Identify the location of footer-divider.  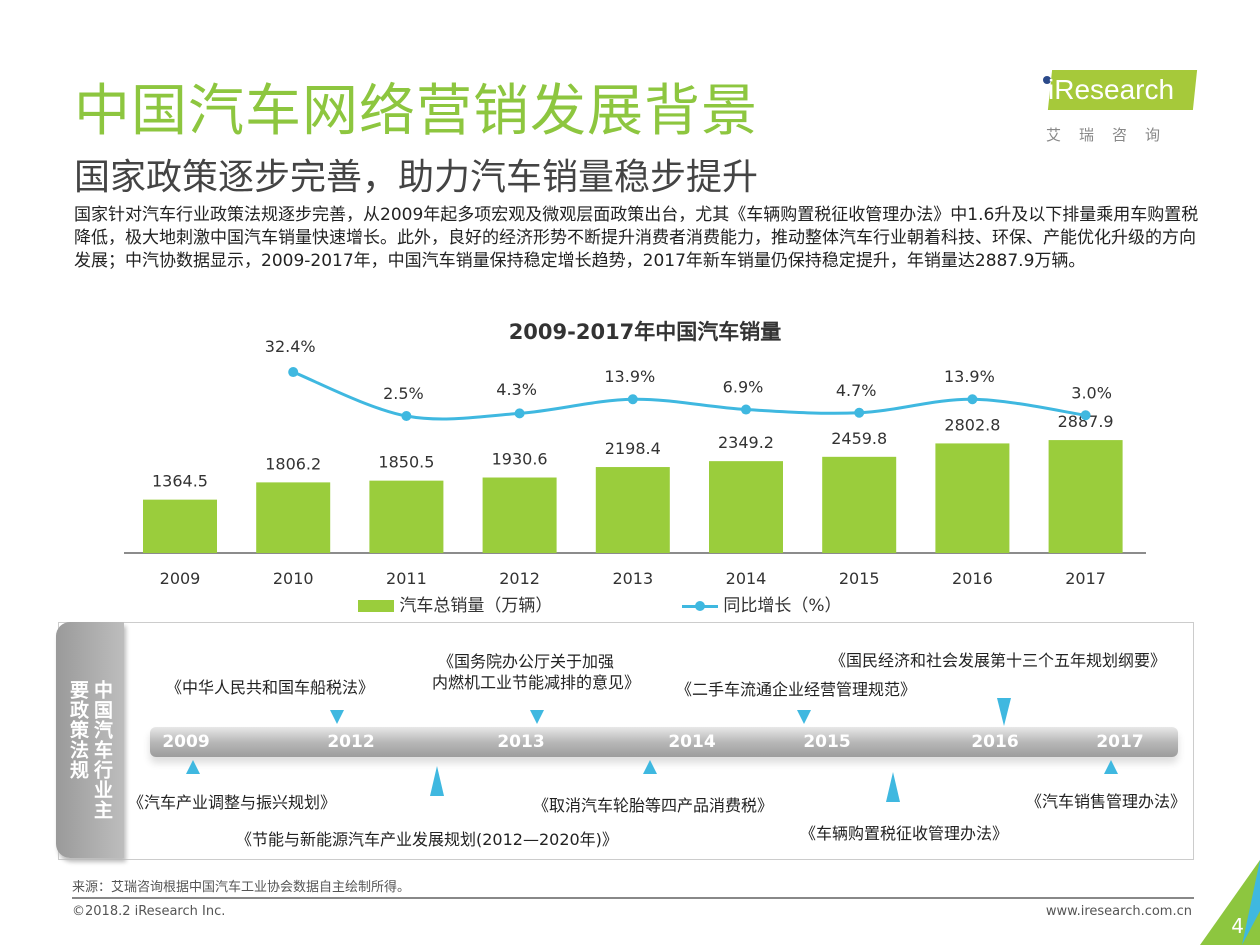
(633, 898).